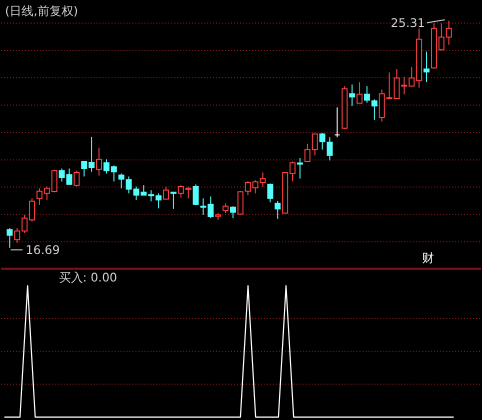 The image size is (482, 420). What do you see at coordinates (43, 249) in the screenshot?
I see `annotation: 16.69` at bounding box center [43, 249].